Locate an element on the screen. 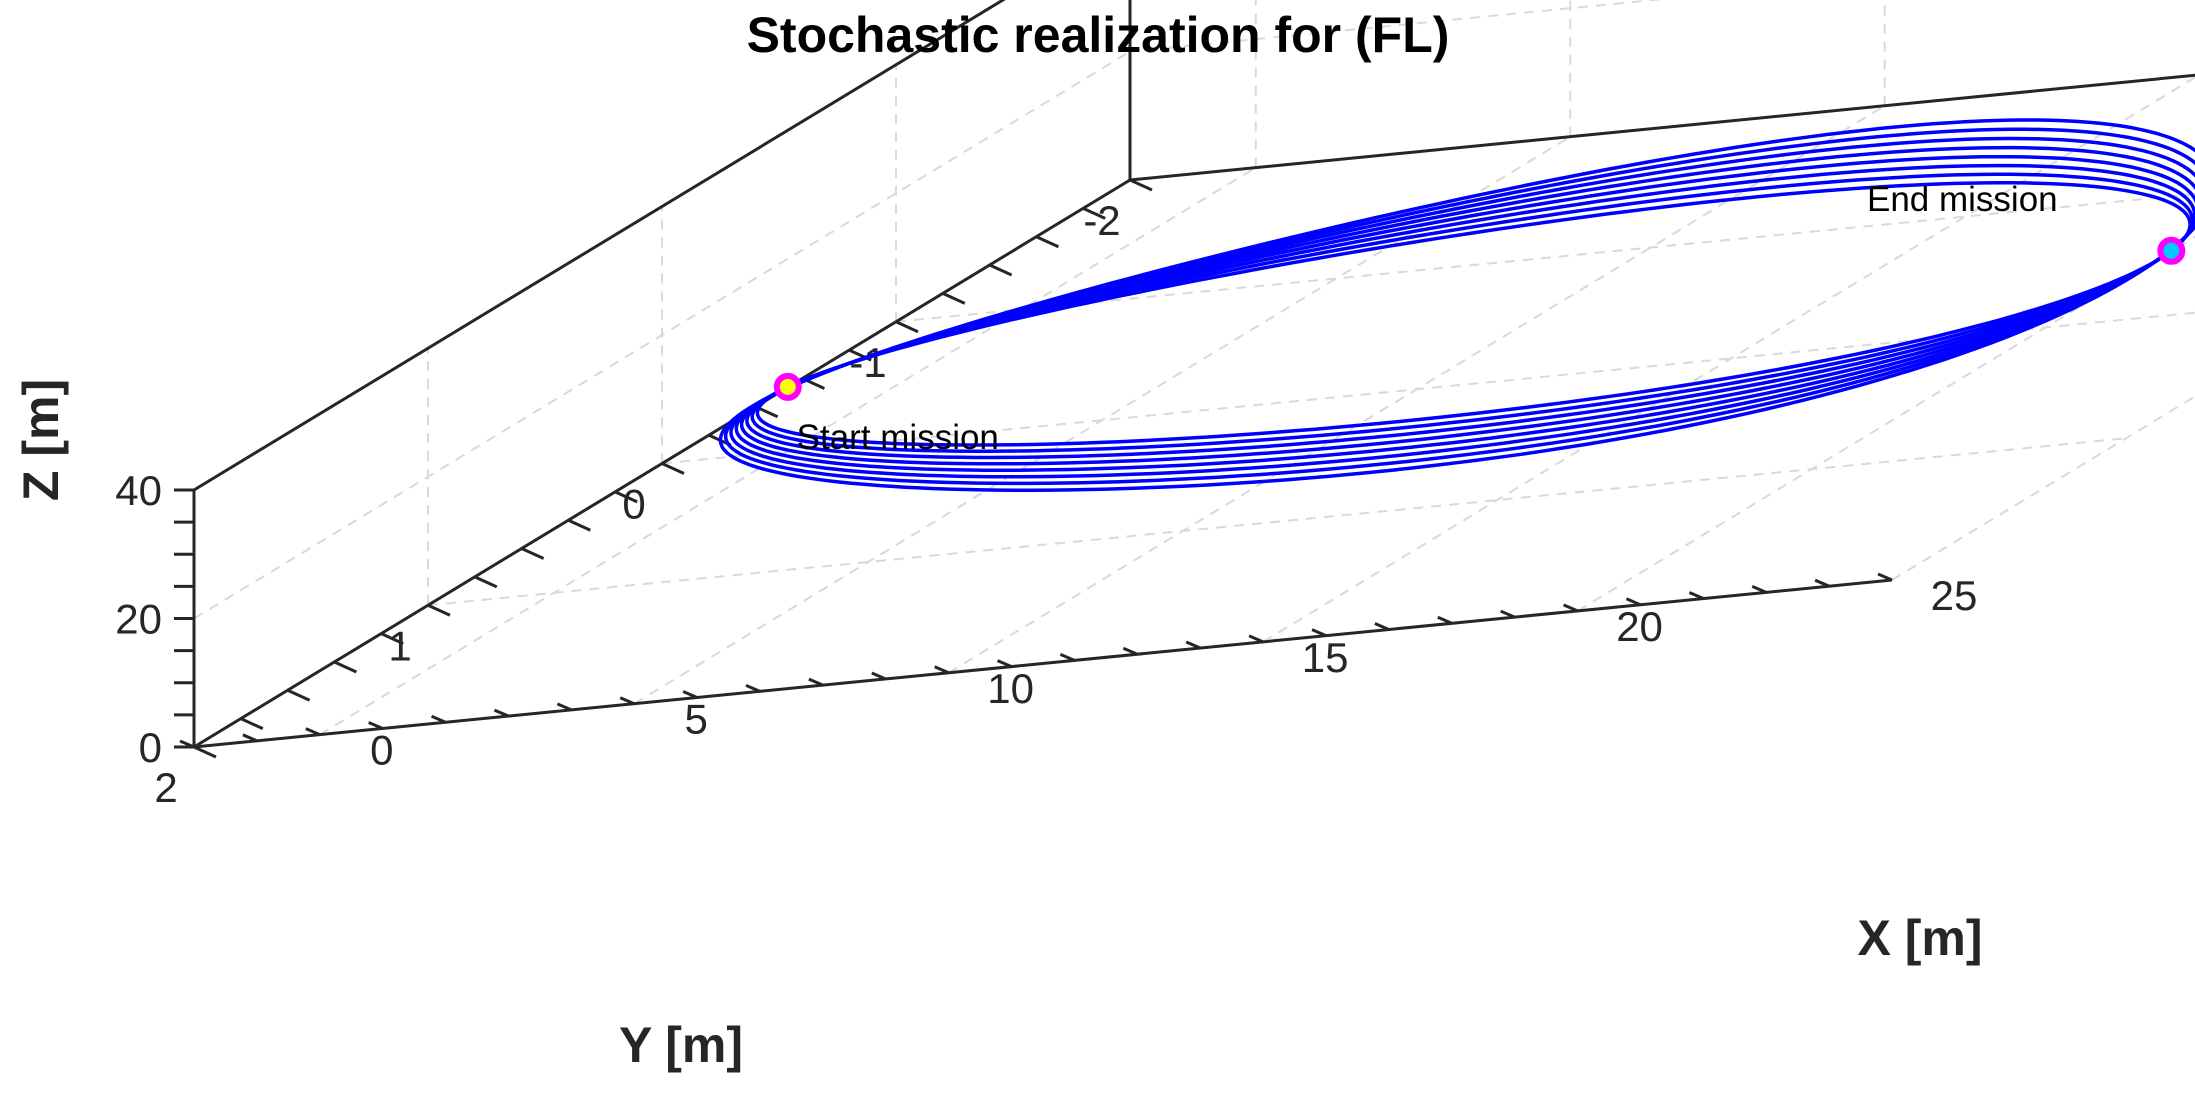 The image size is (2195, 1093). x-axis-label: X [m] is located at coordinates (1920, 938).